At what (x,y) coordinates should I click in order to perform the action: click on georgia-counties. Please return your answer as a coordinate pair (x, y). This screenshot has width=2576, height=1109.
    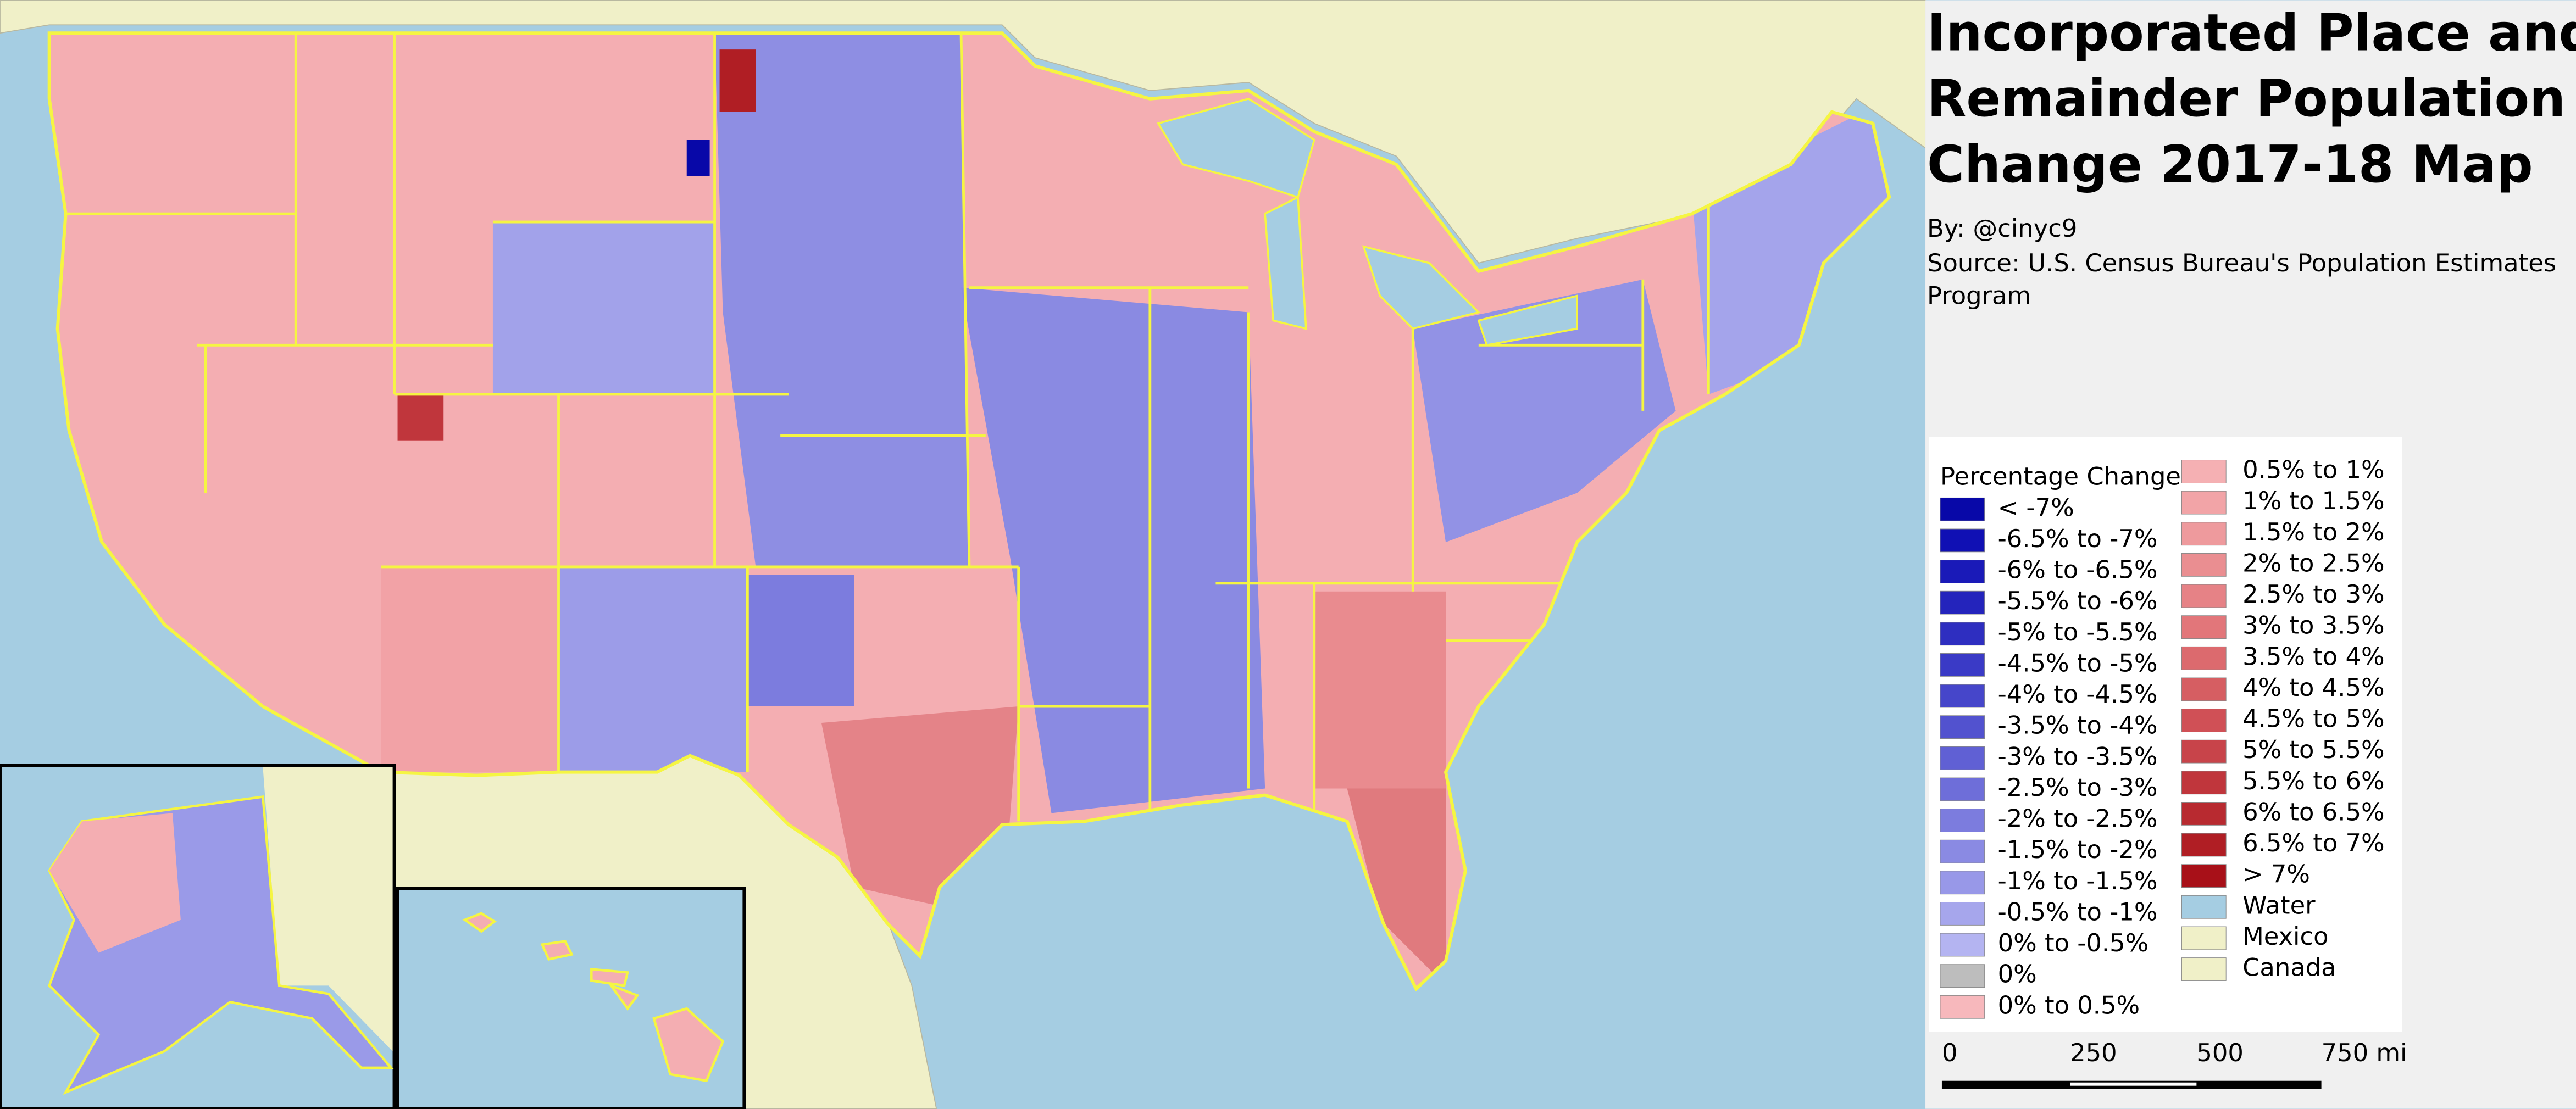
    Looking at the image, I should click on (1380, 690).